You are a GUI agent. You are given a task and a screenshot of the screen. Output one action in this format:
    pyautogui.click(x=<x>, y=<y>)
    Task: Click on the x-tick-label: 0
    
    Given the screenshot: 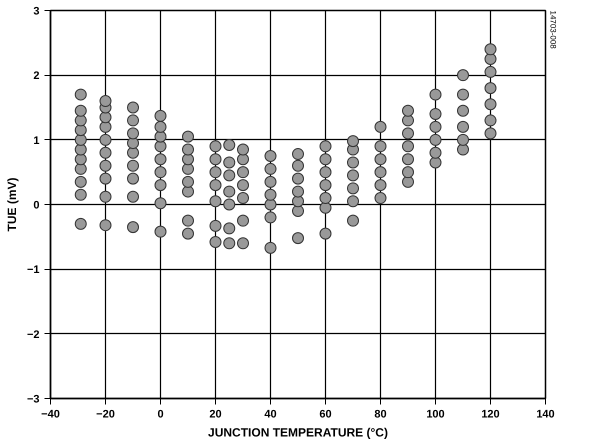 What is the action you would take?
    pyautogui.click(x=160, y=414)
    